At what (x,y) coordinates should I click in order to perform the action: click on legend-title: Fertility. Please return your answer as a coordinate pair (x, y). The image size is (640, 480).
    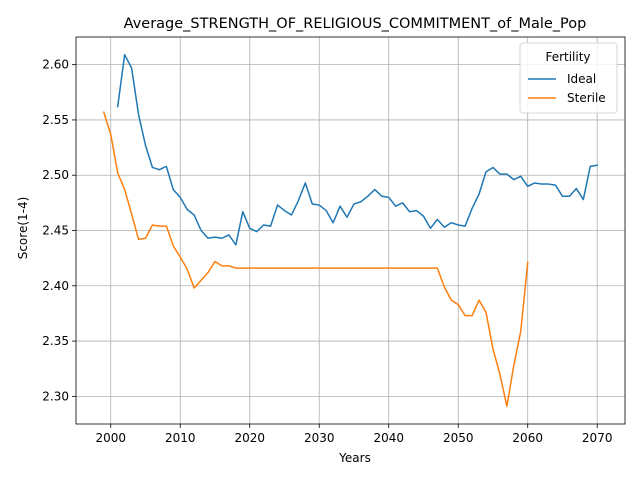
    Looking at the image, I should click on (567, 57).